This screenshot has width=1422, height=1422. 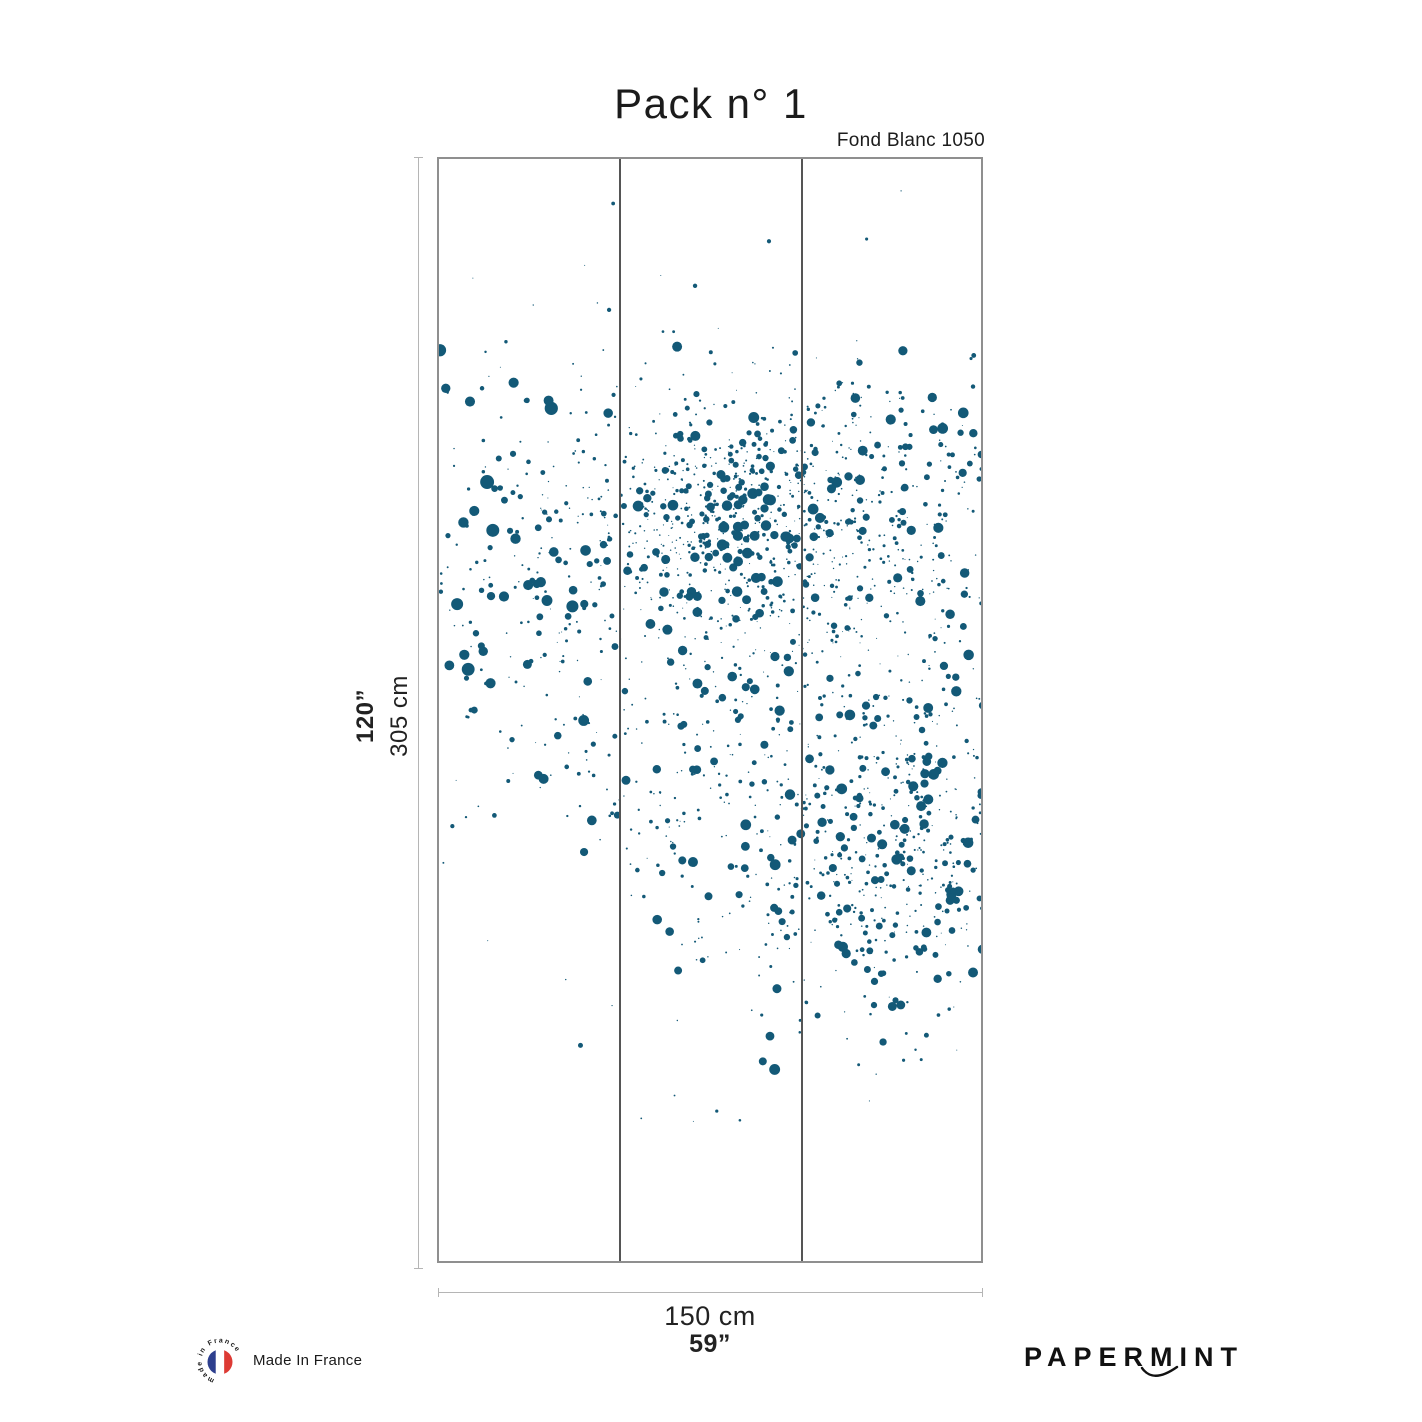 What do you see at coordinates (982, 1292) in the screenshot?
I see `width-dimension-cap-right` at bounding box center [982, 1292].